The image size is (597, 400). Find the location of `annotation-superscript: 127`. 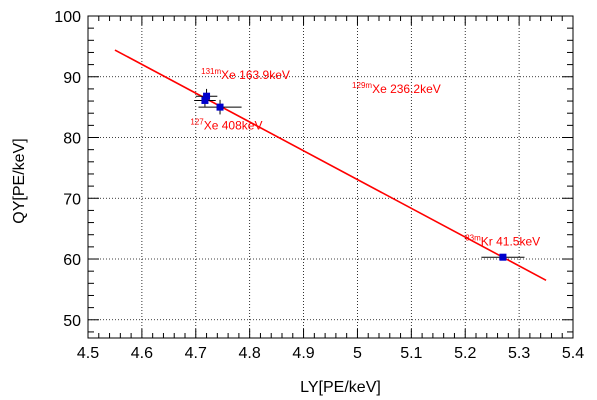

annotation-superscript: 127 is located at coordinates (197, 122).